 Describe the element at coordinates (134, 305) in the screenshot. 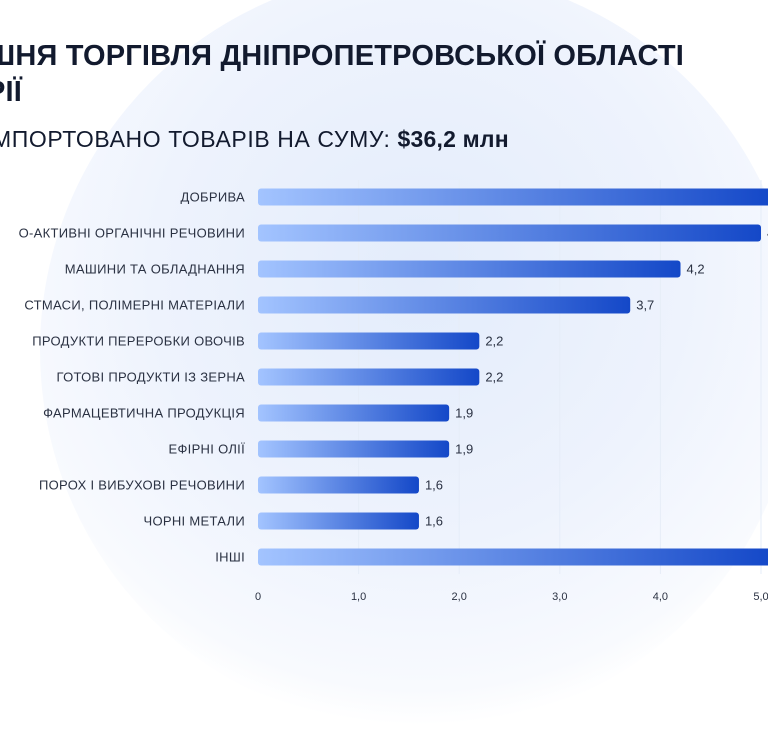

I see `category-label: СТМАСИ, ПОЛІМЕРНІ МАТЕРІАЛИ` at that location.